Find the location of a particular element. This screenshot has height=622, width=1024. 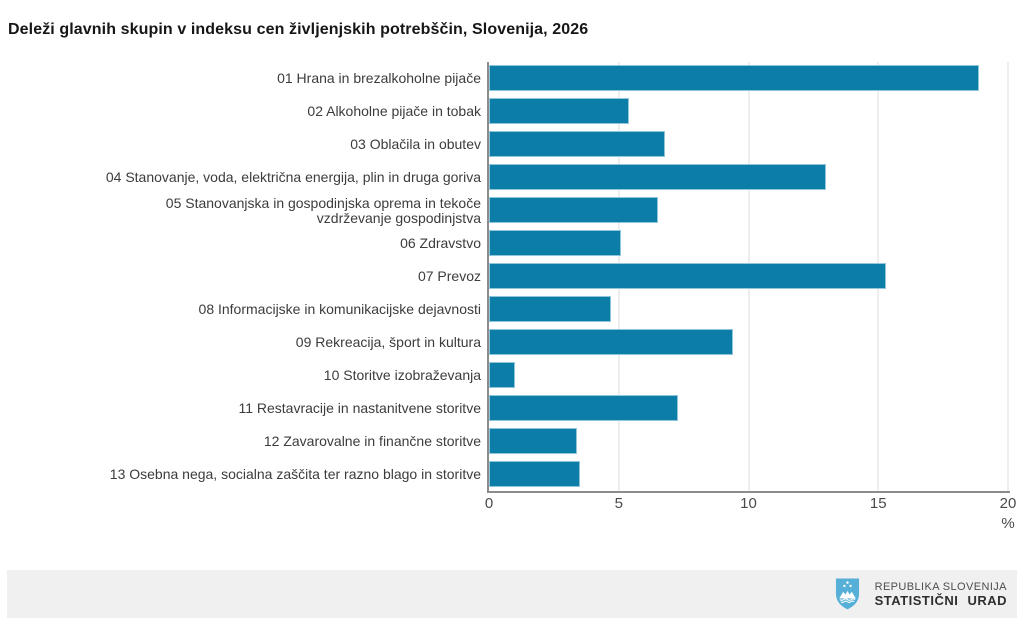

x-tick-label-0: 0 is located at coordinates (489, 503).